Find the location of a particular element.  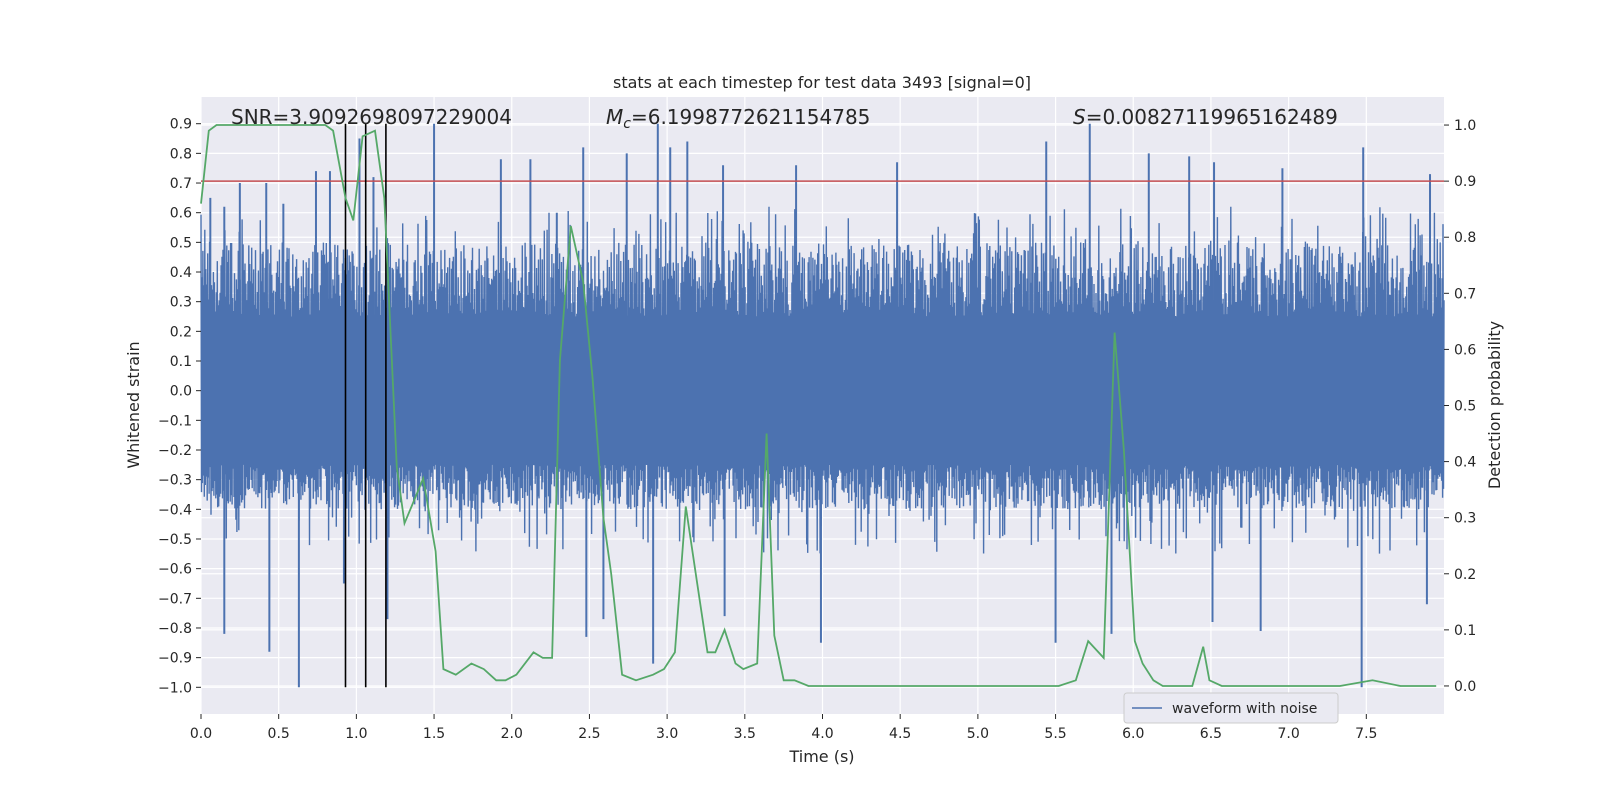

x-tick-label: 7.0 is located at coordinates (1288, 734).